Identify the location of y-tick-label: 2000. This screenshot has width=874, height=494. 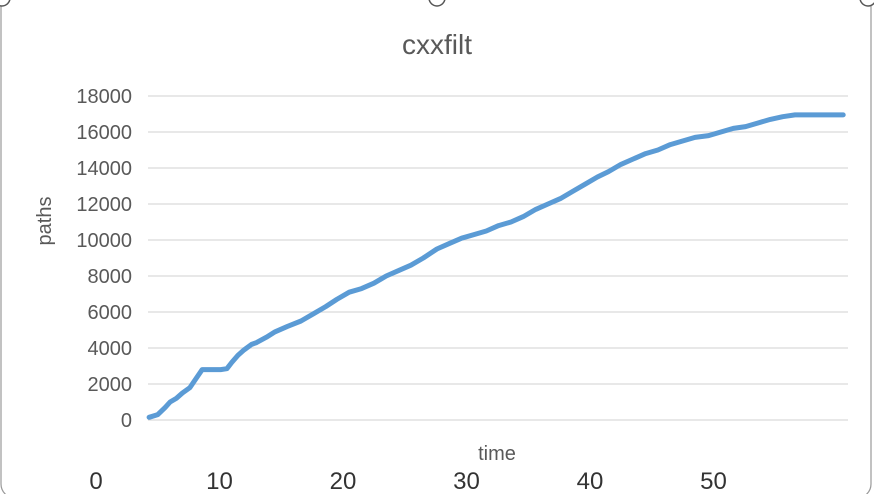
(110, 385).